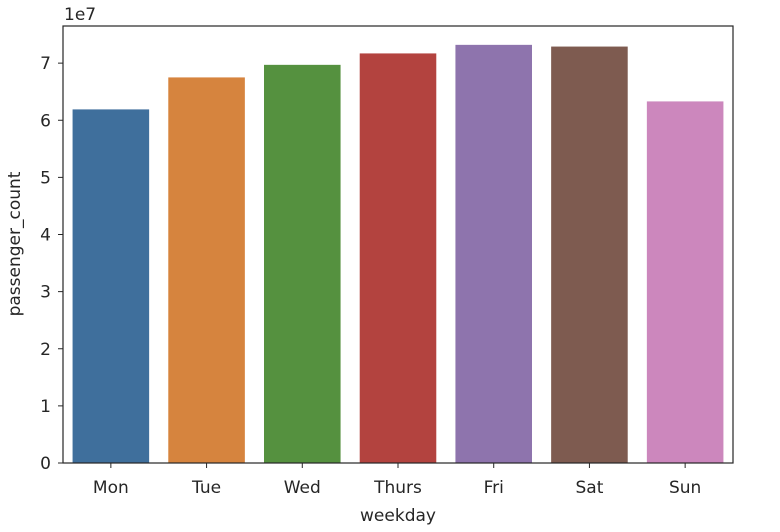  I want to click on bar-sat, so click(589, 255).